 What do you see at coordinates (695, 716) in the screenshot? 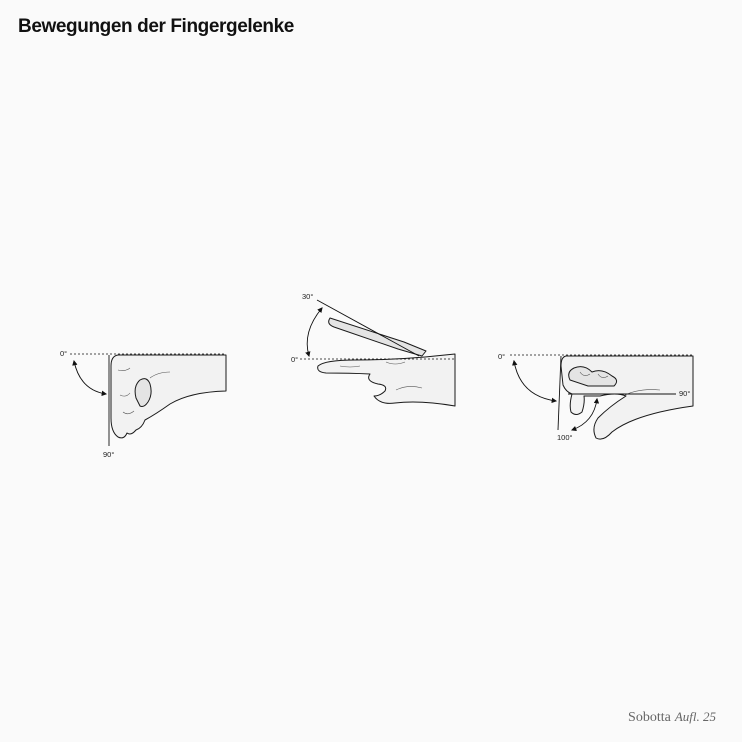
I see `brand-edition: Aufl. 25` at bounding box center [695, 716].